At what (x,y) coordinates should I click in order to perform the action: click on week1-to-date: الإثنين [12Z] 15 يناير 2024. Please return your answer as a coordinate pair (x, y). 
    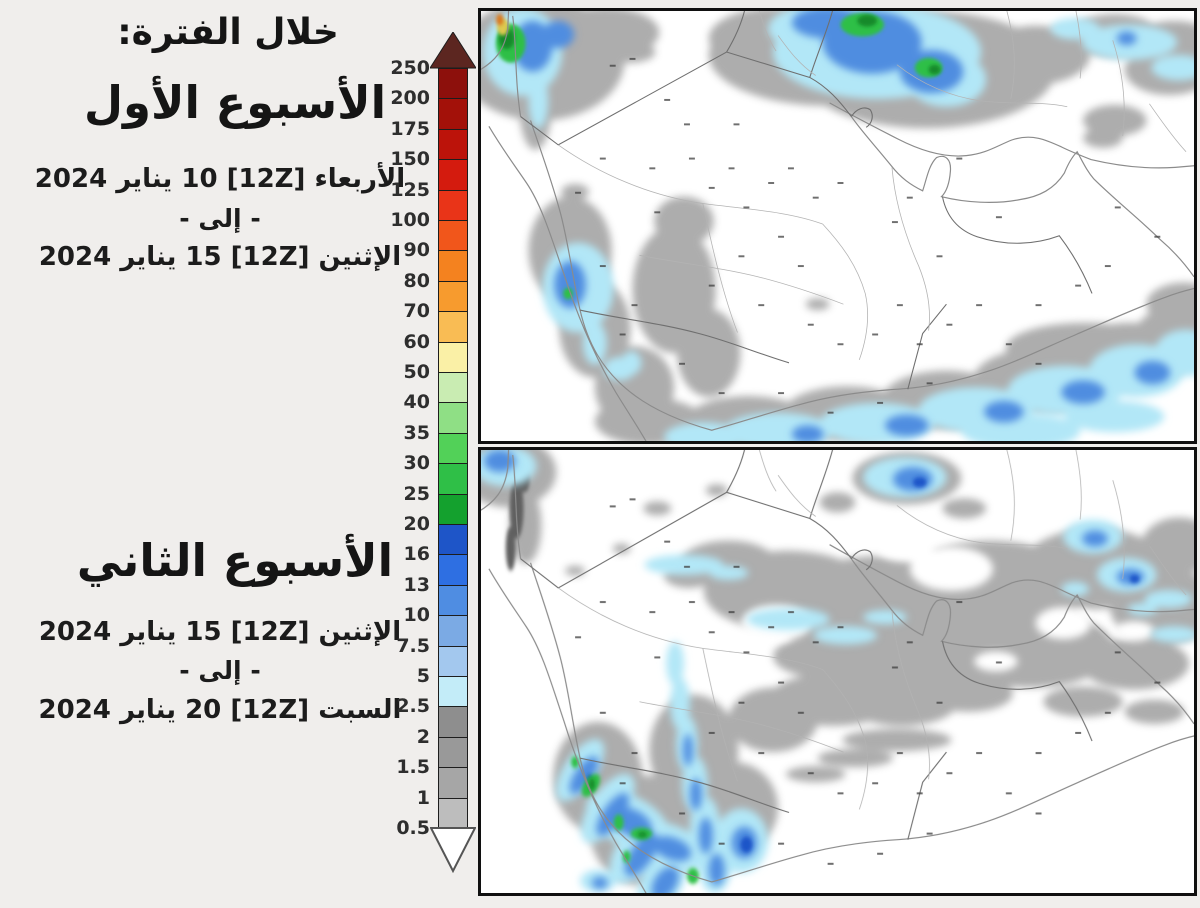
    Looking at the image, I should click on (220, 257).